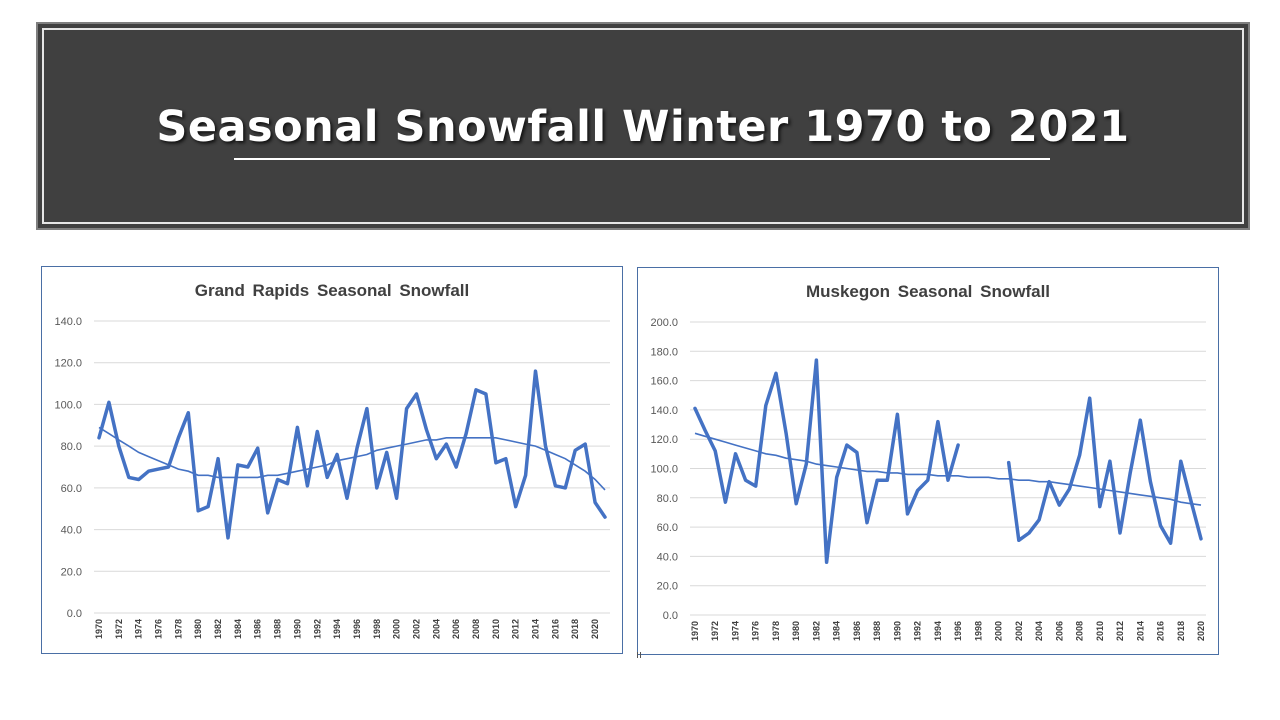 This screenshot has height=720, width=1280. I want to click on chart-title: Muskegon Seasonal Snowfall, so click(928, 291).